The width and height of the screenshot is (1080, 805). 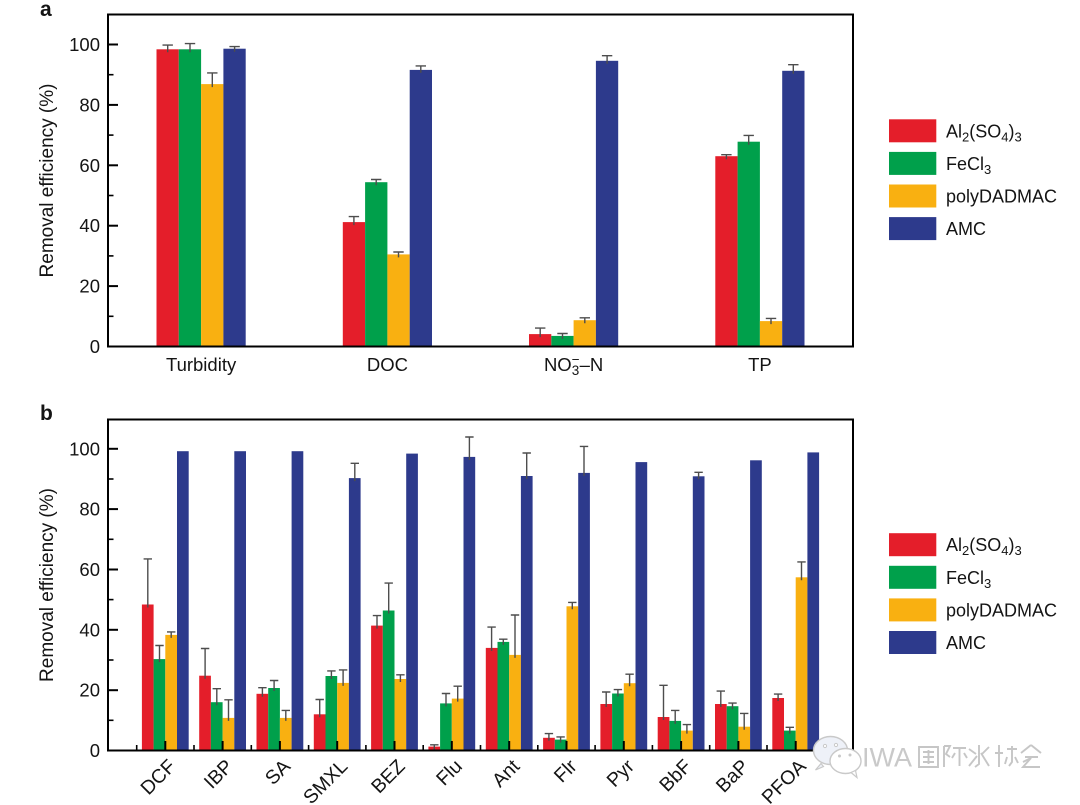 I want to click on svg-text: NO3−–N, so click(x=573, y=365).